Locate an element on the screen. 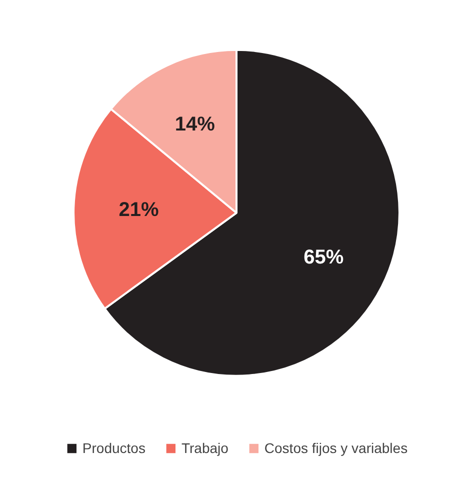 Image resolution: width=472 pixels, height=503 pixels. data-label: 65% is located at coordinates (324, 257).